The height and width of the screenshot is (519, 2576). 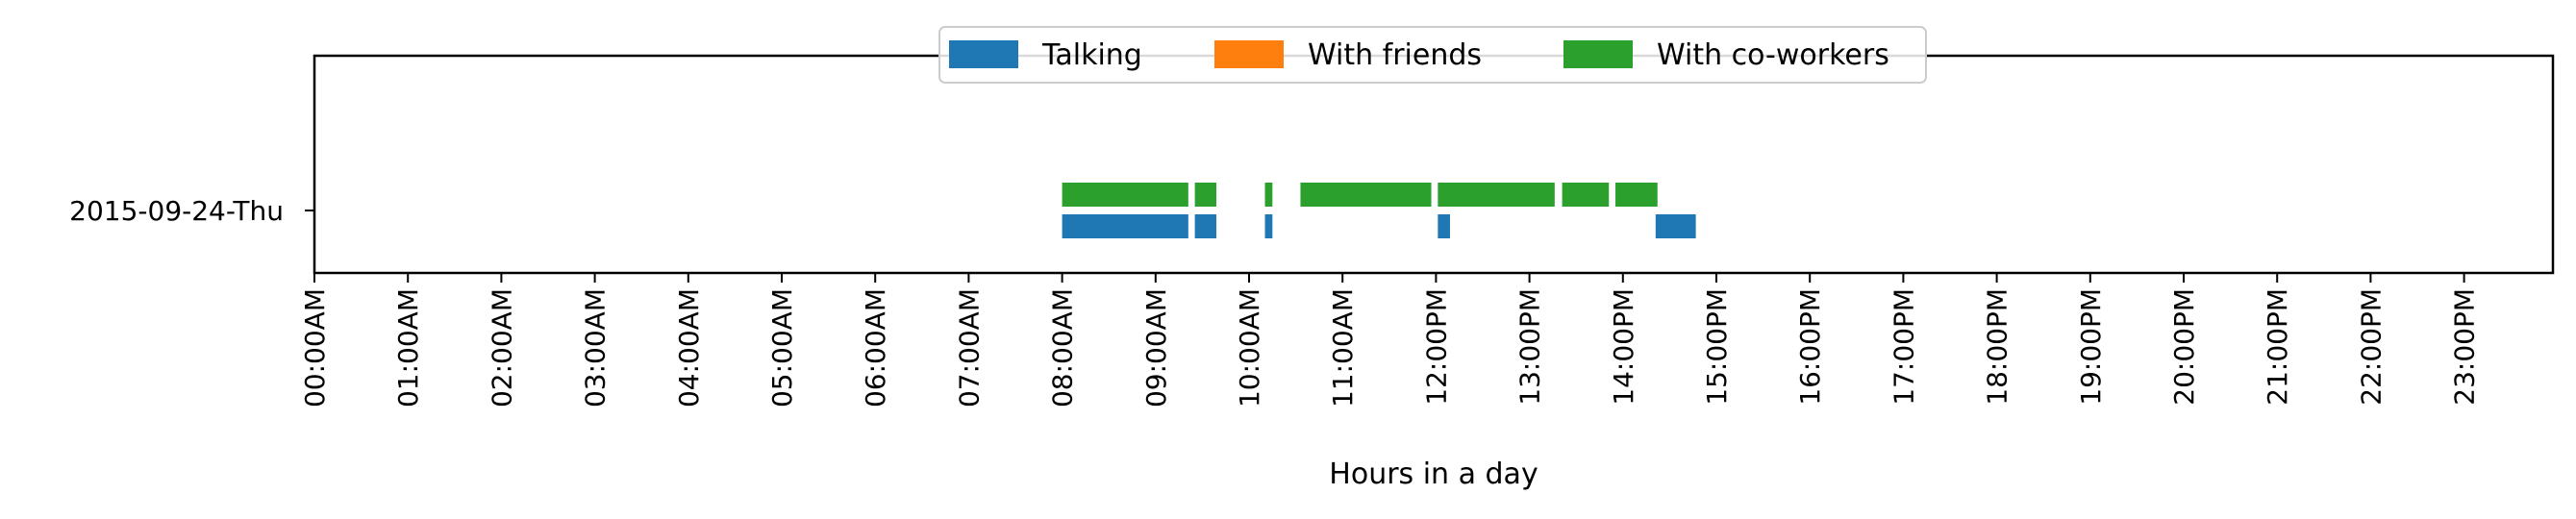 I want to click on x-tick-label: 03:00AM, so click(x=596, y=348).